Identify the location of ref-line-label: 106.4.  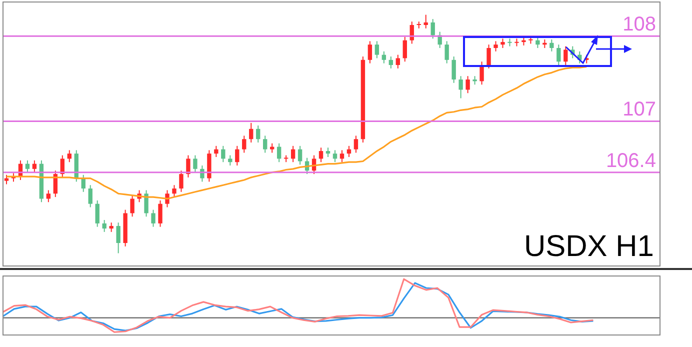
(631, 161).